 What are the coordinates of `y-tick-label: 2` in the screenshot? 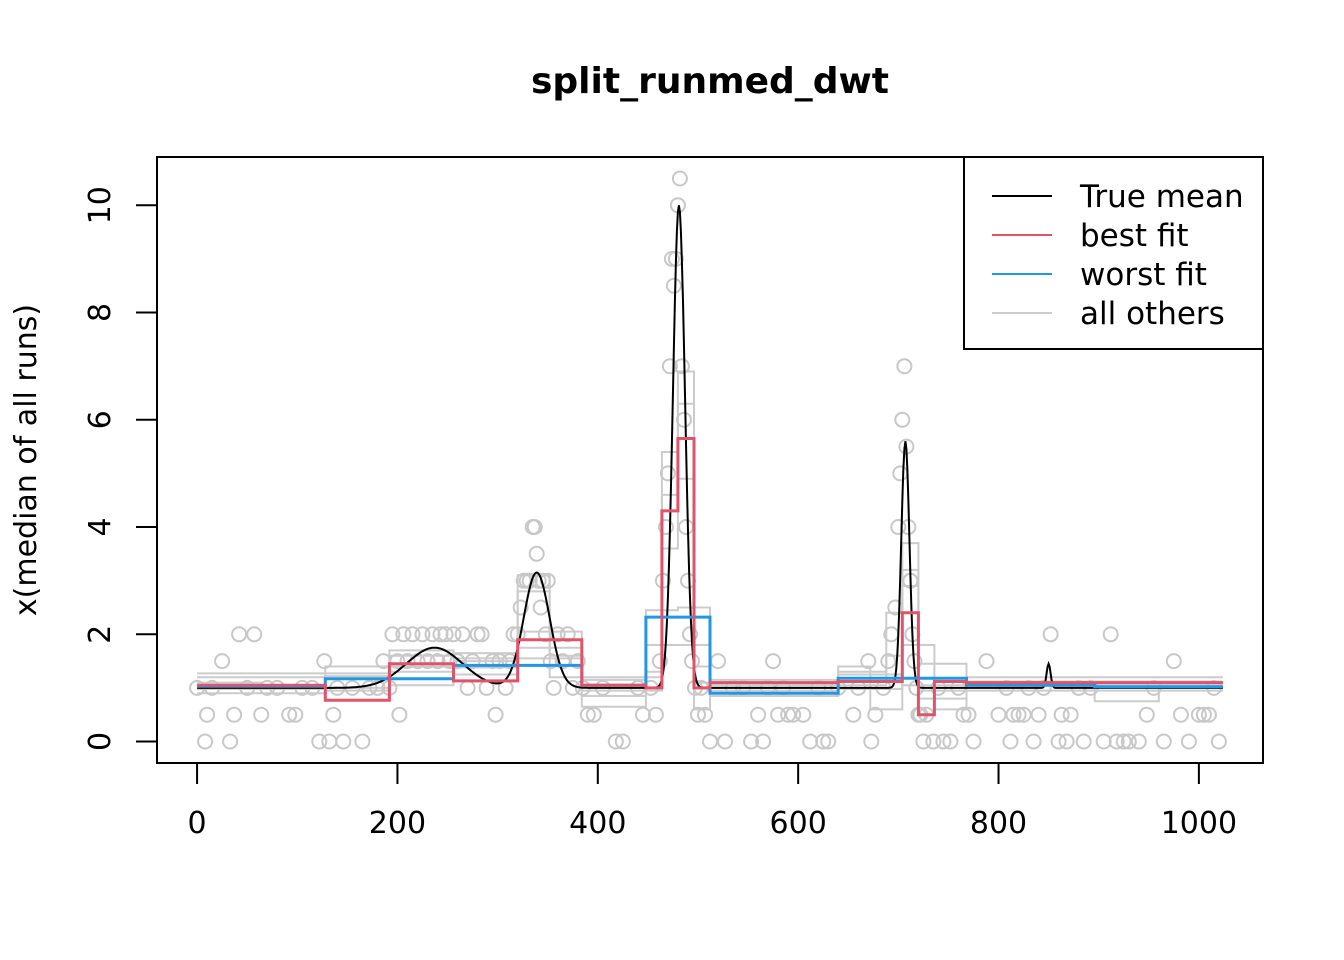 It's located at (100, 634).